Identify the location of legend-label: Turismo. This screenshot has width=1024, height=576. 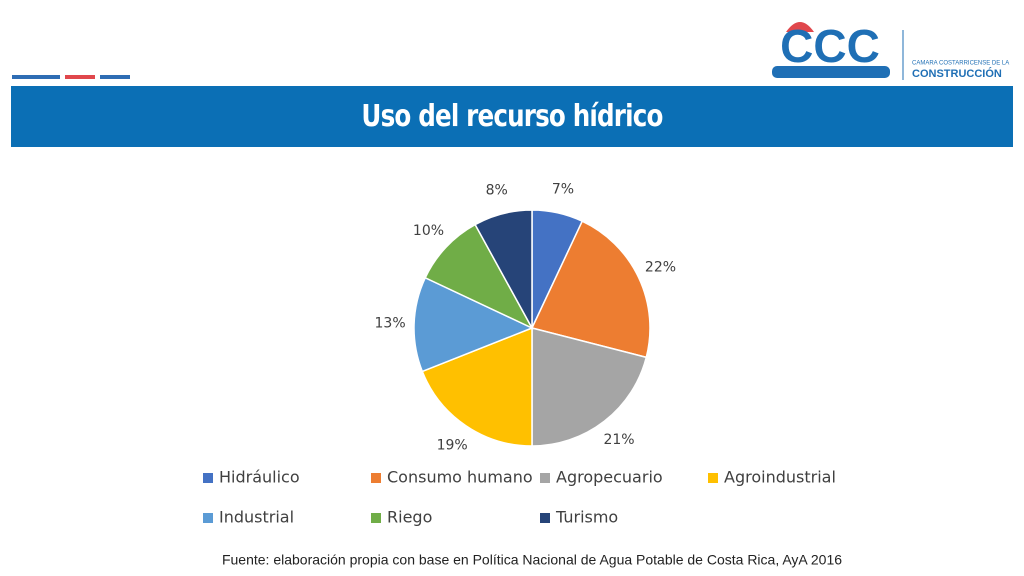
(586, 517).